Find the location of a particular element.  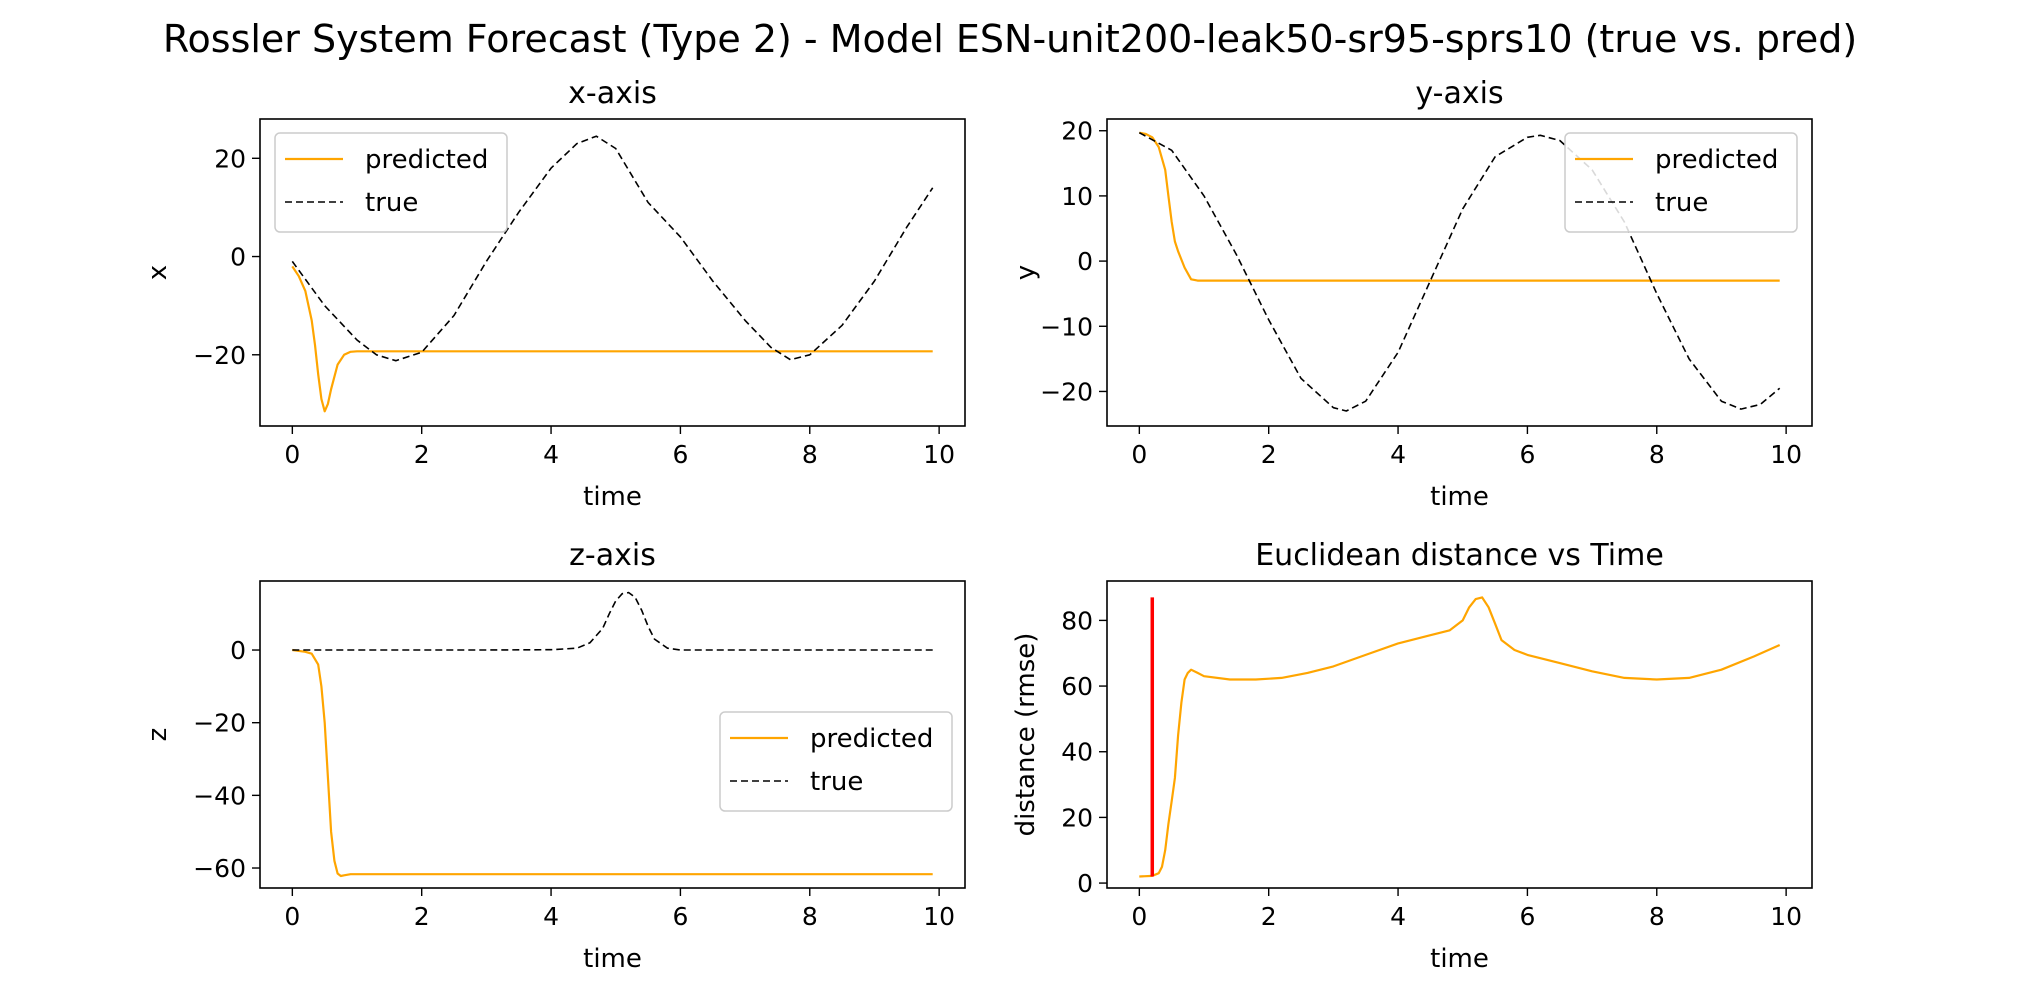

y-tick-label: 60 is located at coordinates (1077, 686).